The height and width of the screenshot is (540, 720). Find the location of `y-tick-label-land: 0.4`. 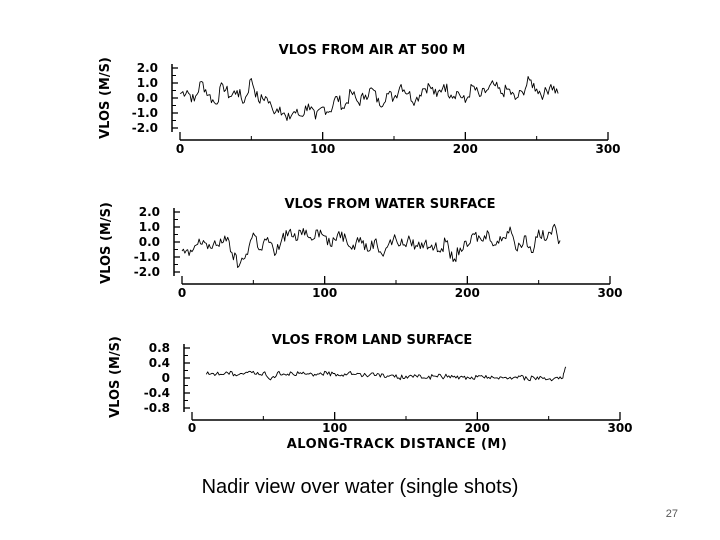

y-tick-label-land: 0.4 is located at coordinates (159, 363).